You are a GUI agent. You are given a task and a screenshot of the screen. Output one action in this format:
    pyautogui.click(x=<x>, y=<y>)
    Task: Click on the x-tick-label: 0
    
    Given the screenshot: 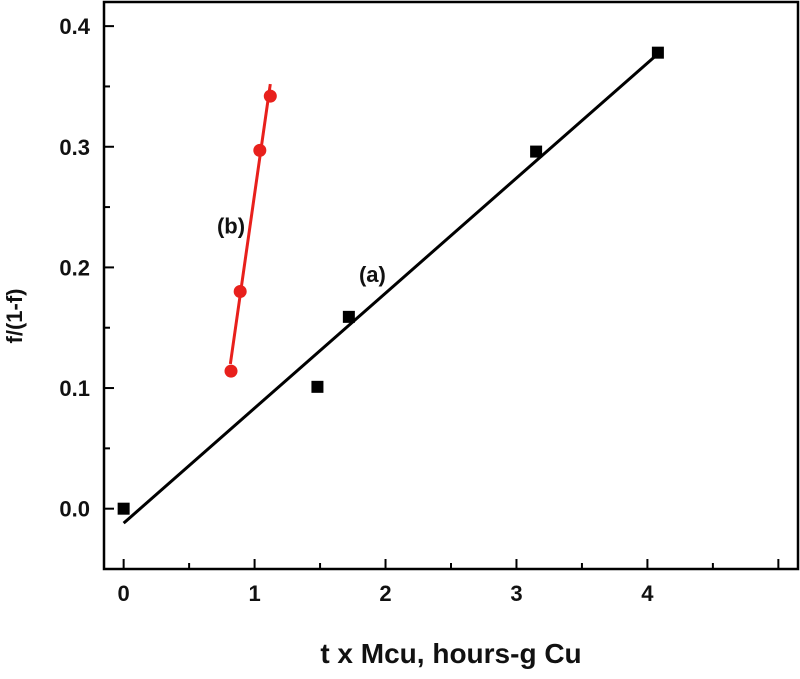 What is the action you would take?
    pyautogui.click(x=124, y=593)
    